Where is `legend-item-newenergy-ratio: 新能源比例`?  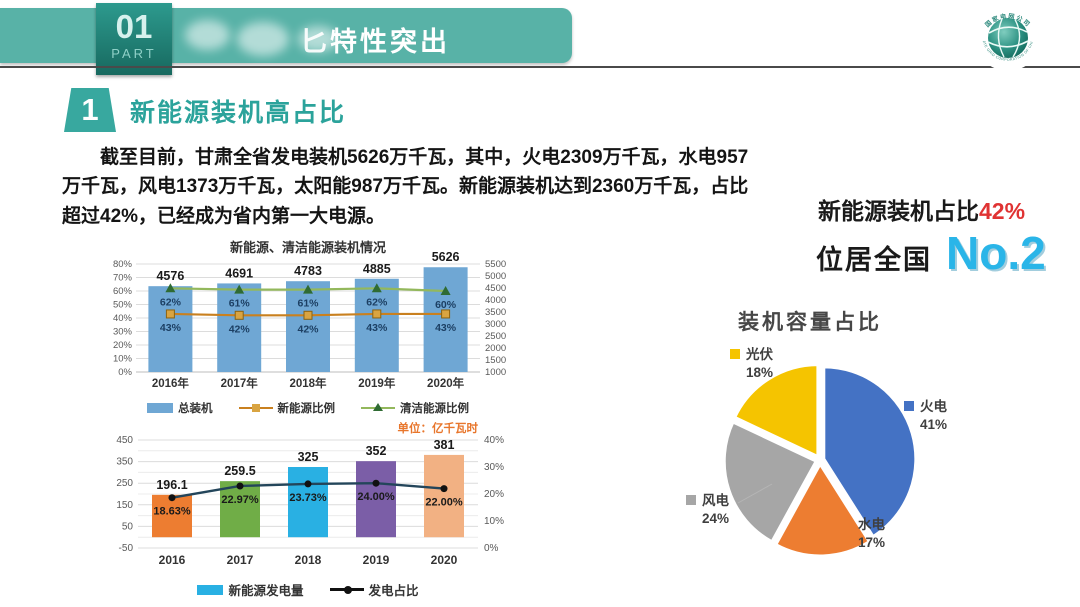
legend-item-newenergy-ratio: 新能源比例 is located at coordinates (287, 408).